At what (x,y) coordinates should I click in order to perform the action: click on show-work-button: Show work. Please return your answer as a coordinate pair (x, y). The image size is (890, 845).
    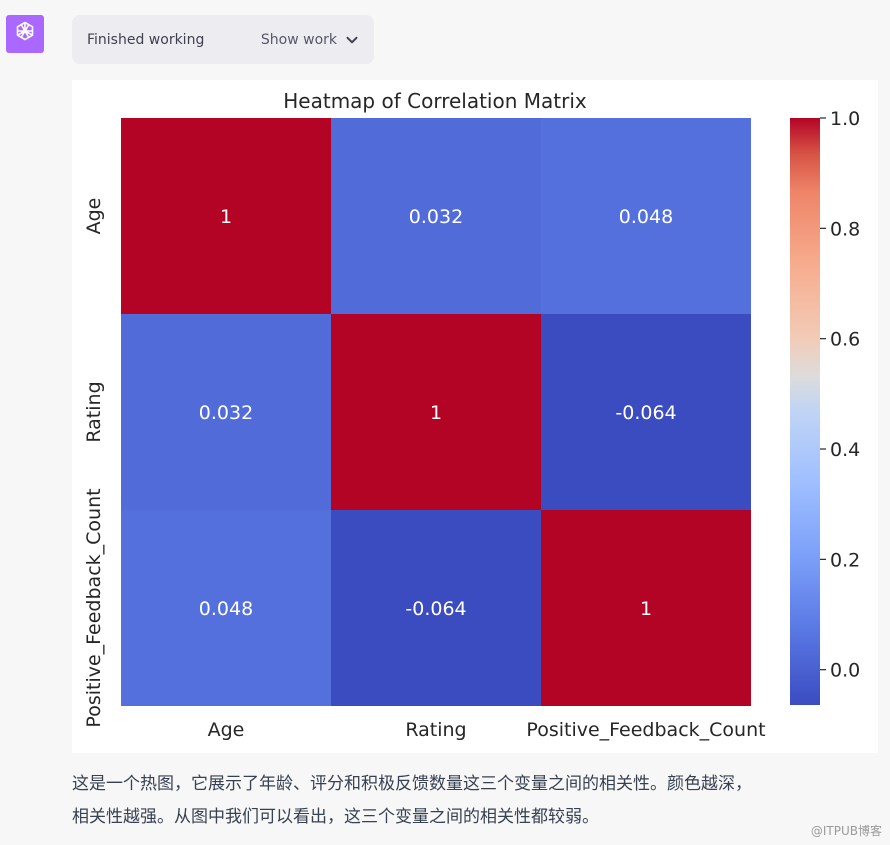
    Looking at the image, I should click on (298, 39).